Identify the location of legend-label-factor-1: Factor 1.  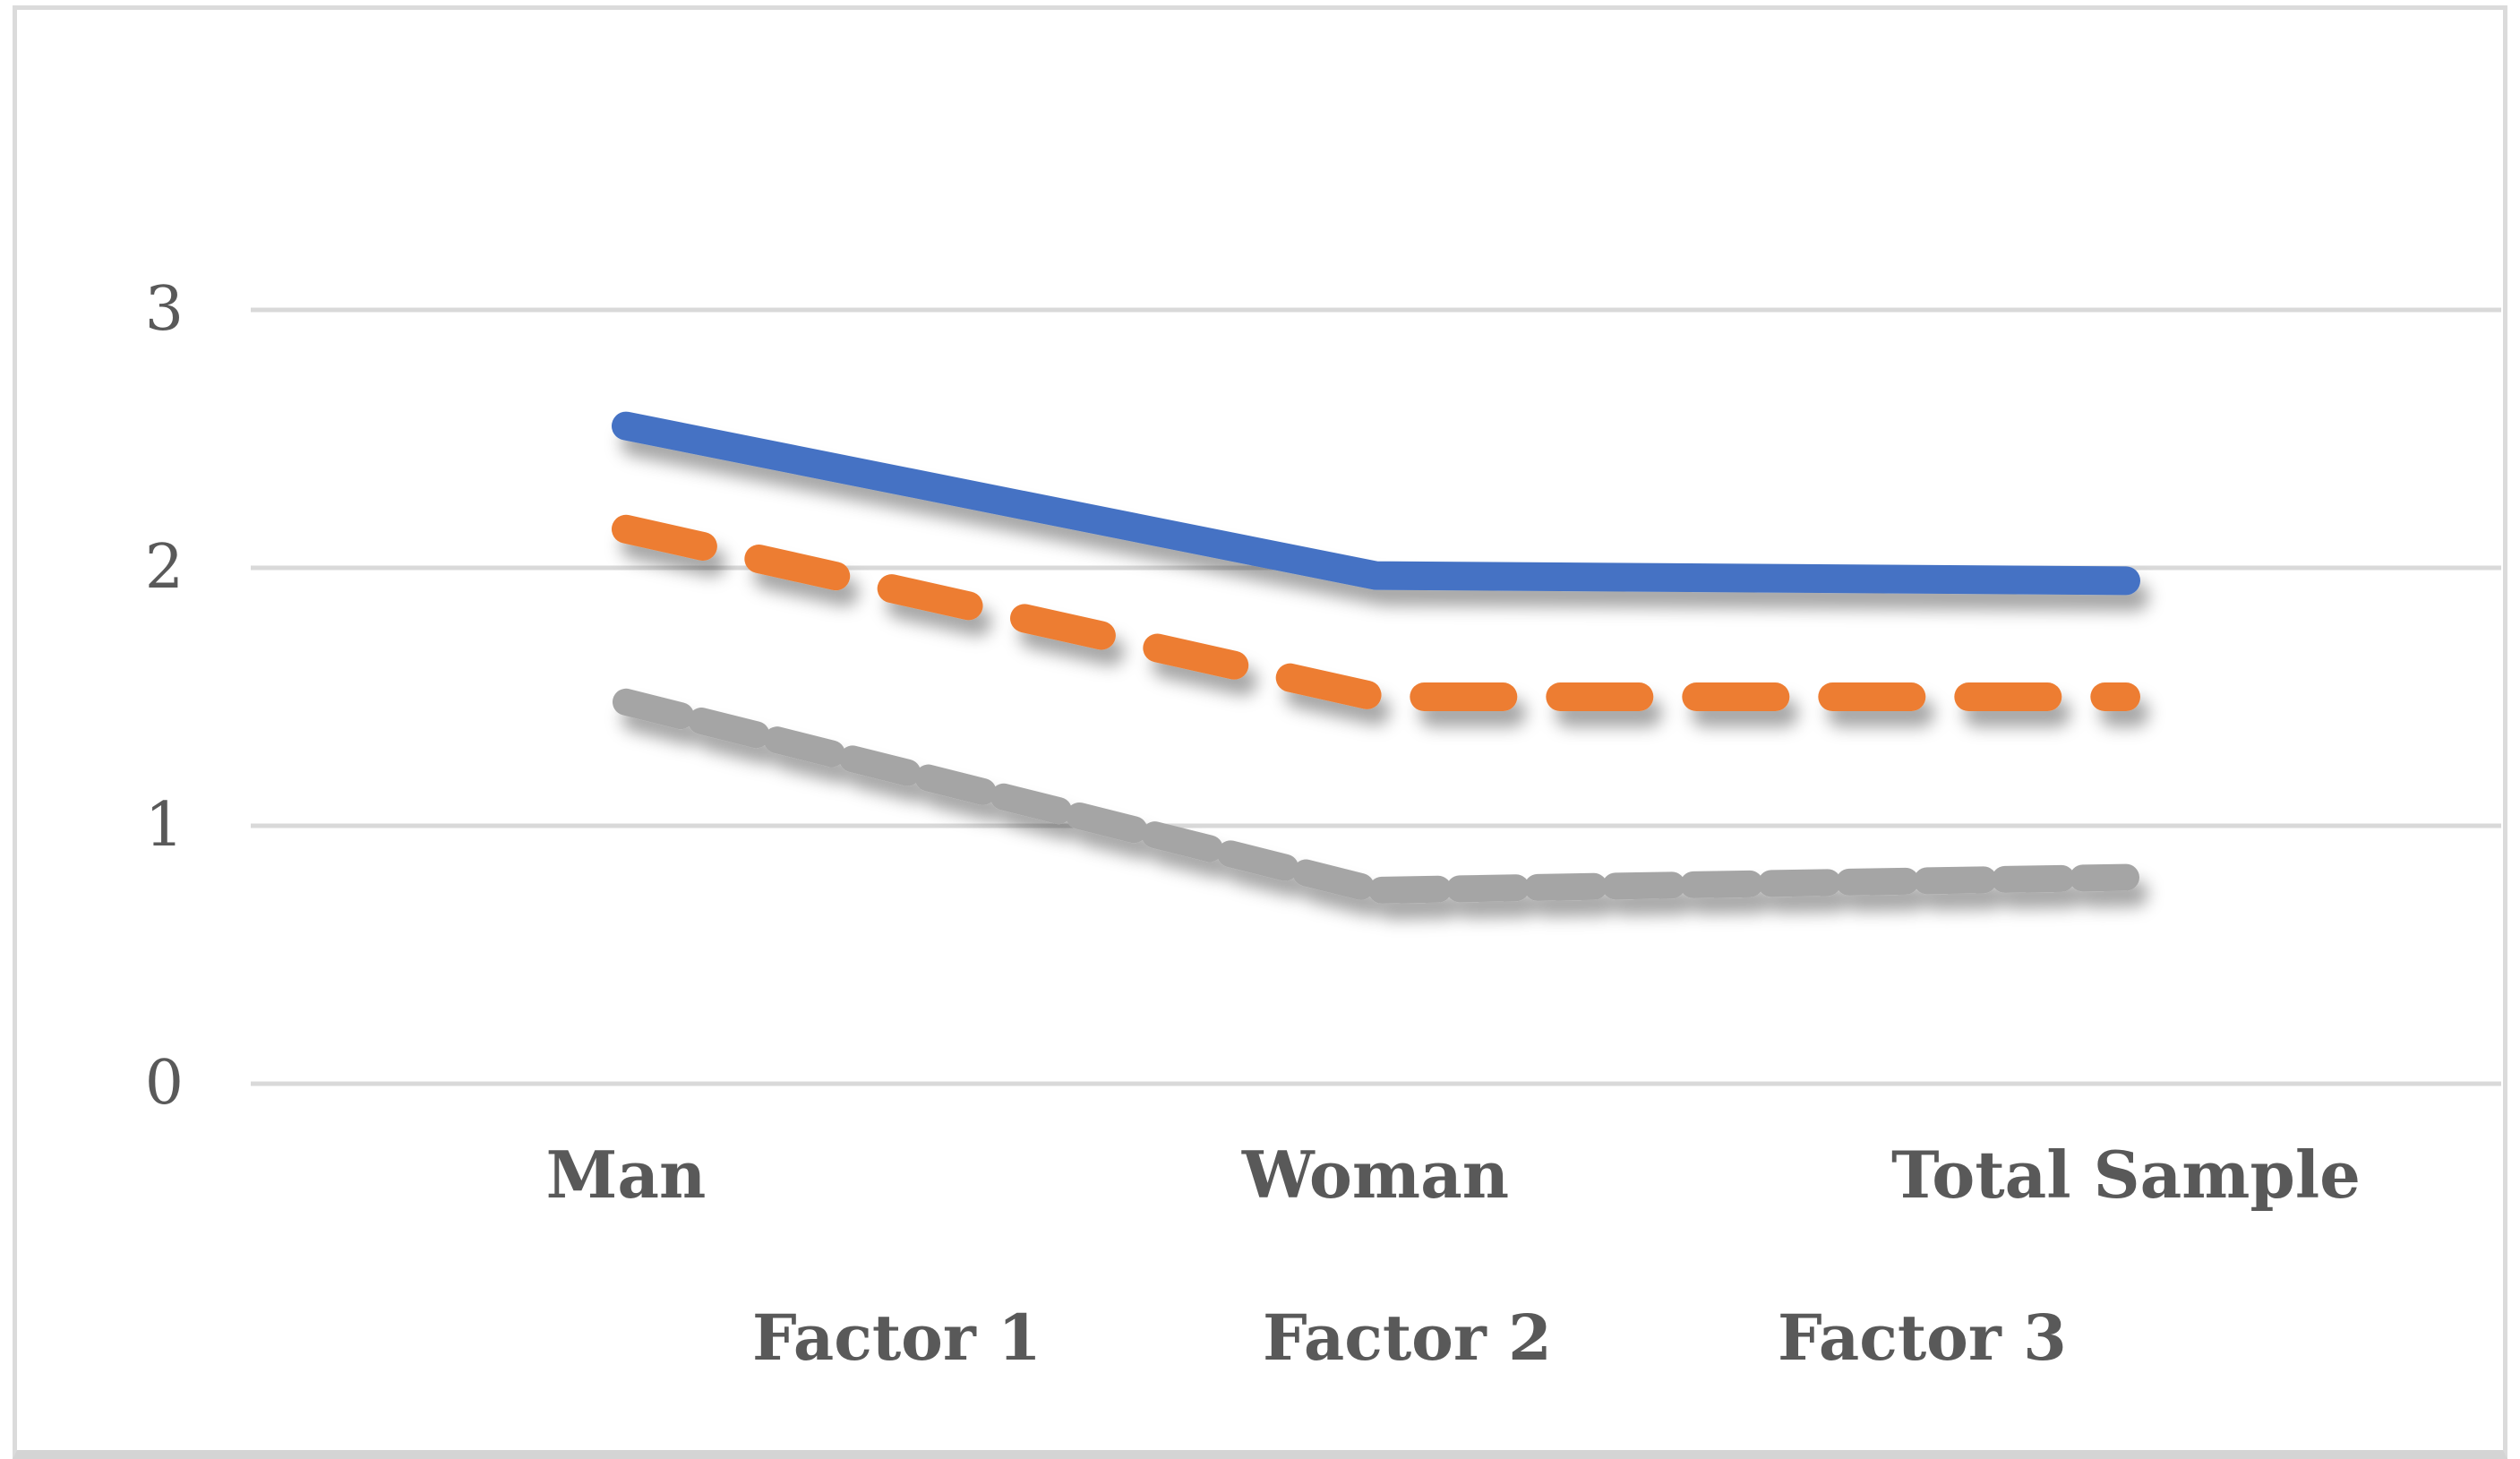
(897, 1338).